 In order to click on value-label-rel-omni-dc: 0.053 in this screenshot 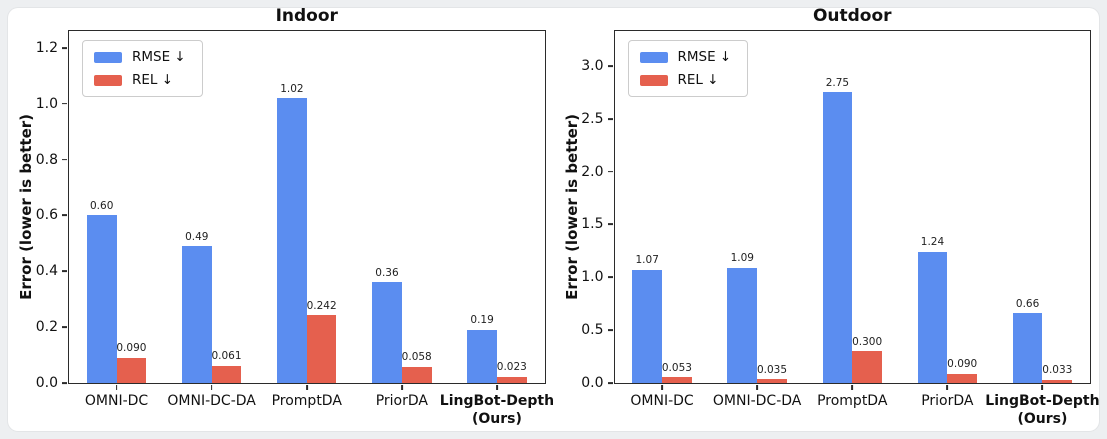, I will do `click(676, 367)`.